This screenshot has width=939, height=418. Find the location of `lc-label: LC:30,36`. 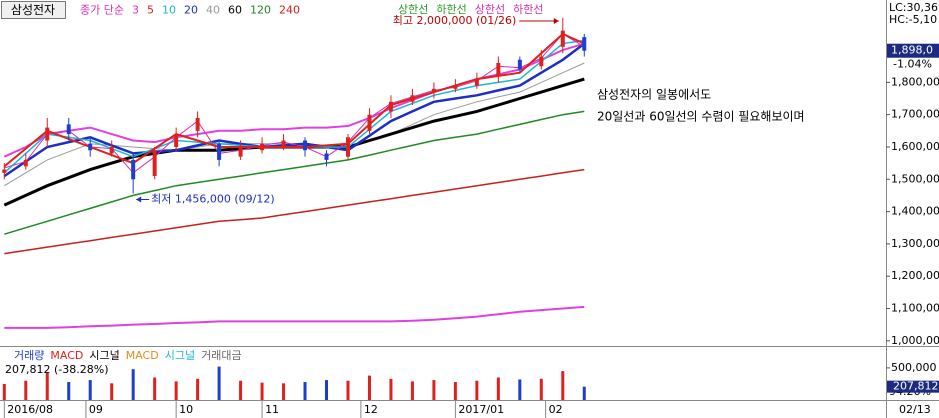

lc-label: LC:30,36 is located at coordinates (913, 7).